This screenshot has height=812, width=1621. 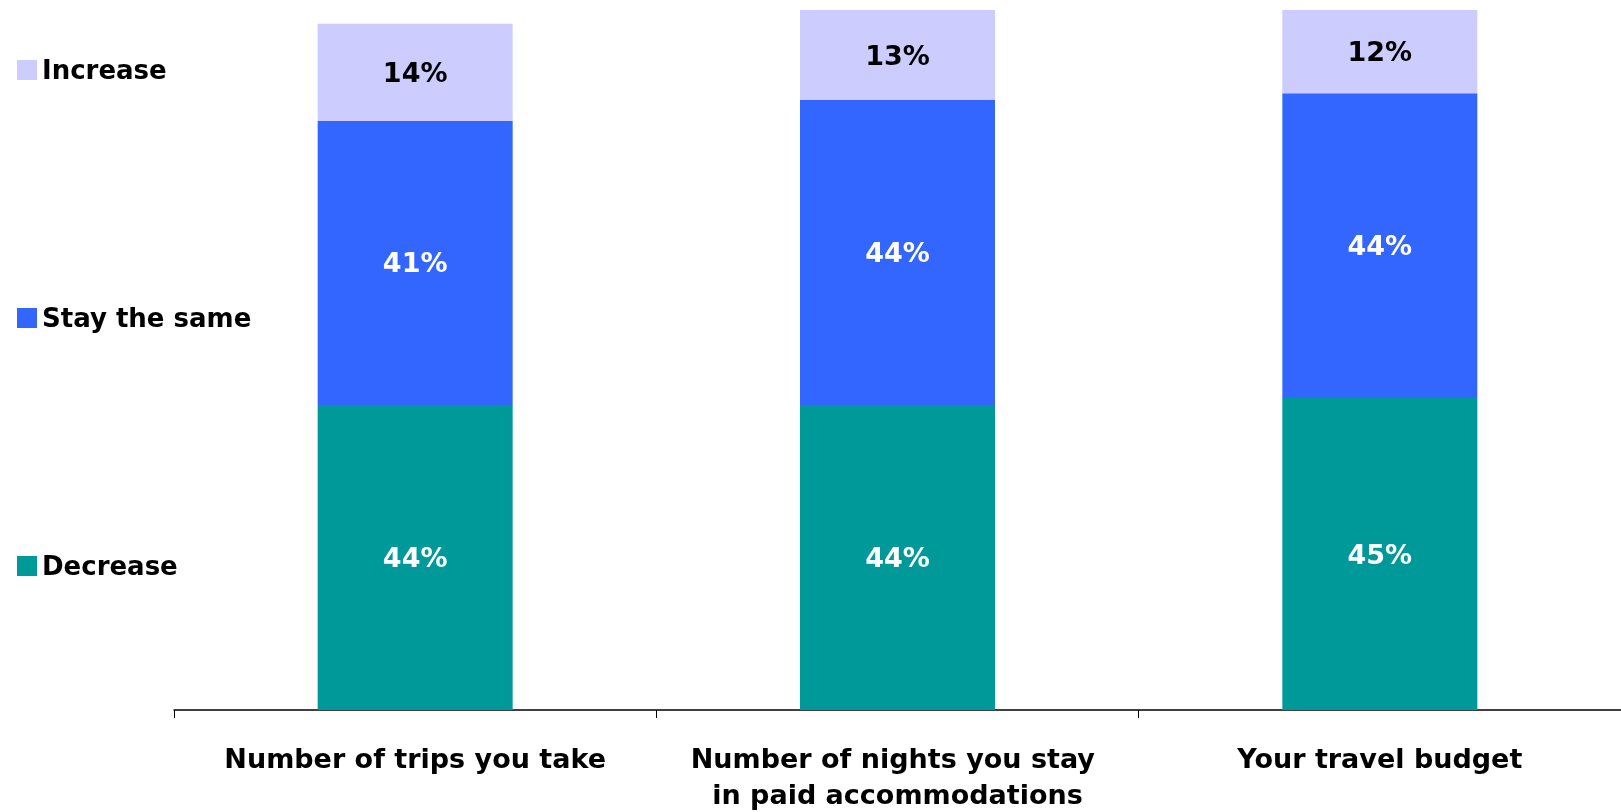 I want to click on x-tick-label: Number of trips you take, so click(x=415, y=758).